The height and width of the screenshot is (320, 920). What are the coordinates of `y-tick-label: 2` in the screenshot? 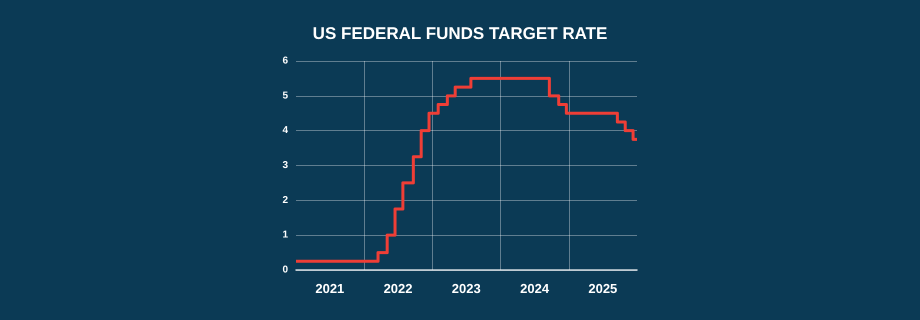 It's located at (285, 200).